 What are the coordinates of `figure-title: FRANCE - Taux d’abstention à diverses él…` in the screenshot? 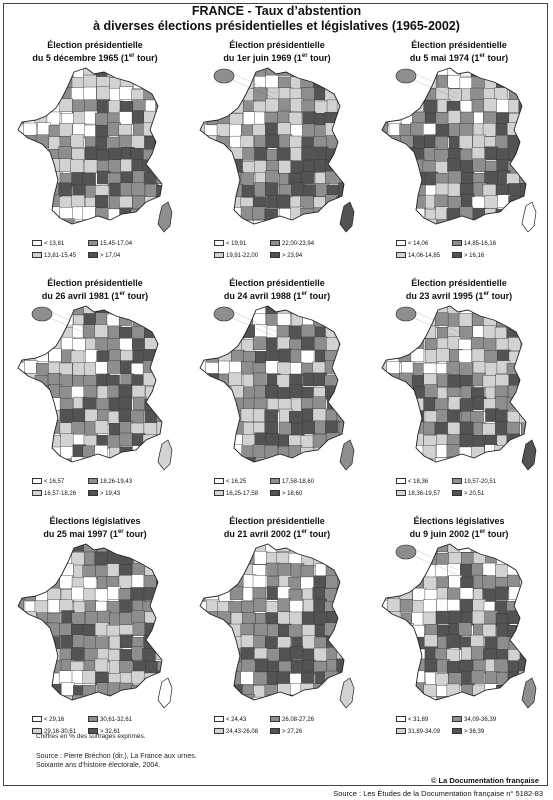 It's located at (276, 19).